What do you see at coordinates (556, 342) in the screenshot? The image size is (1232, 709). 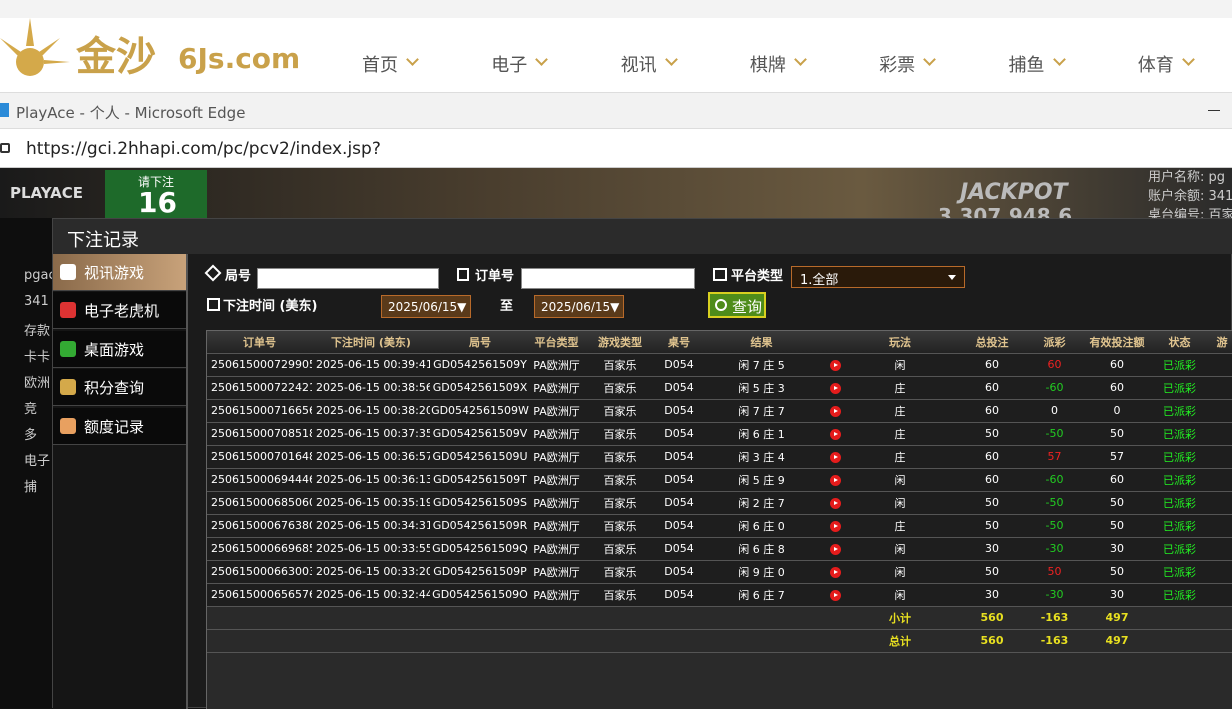 I see `header-cell: 平台类型` at bounding box center [556, 342].